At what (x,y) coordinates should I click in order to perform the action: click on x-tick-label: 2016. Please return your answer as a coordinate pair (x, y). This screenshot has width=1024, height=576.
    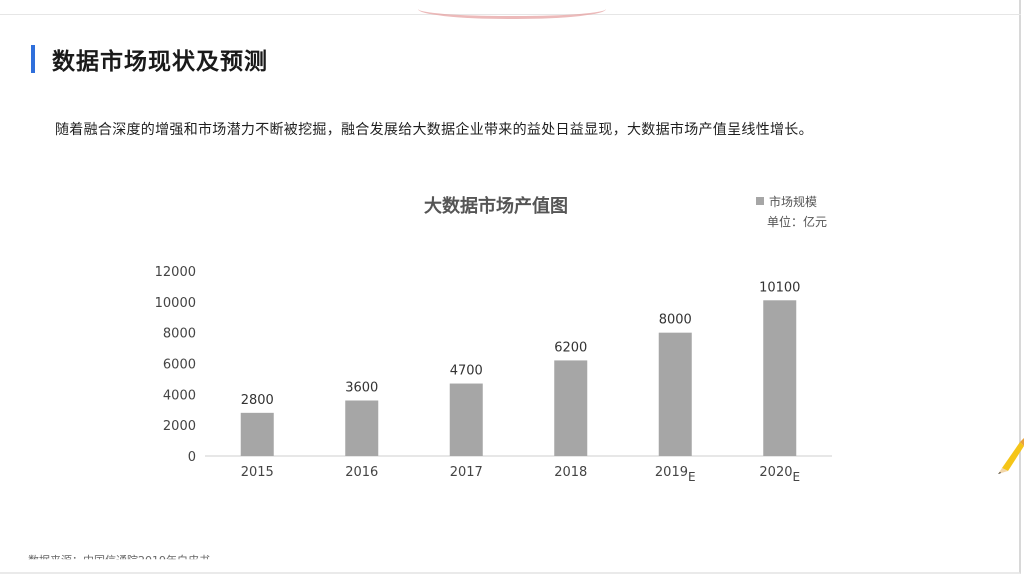
    Looking at the image, I should click on (361, 472).